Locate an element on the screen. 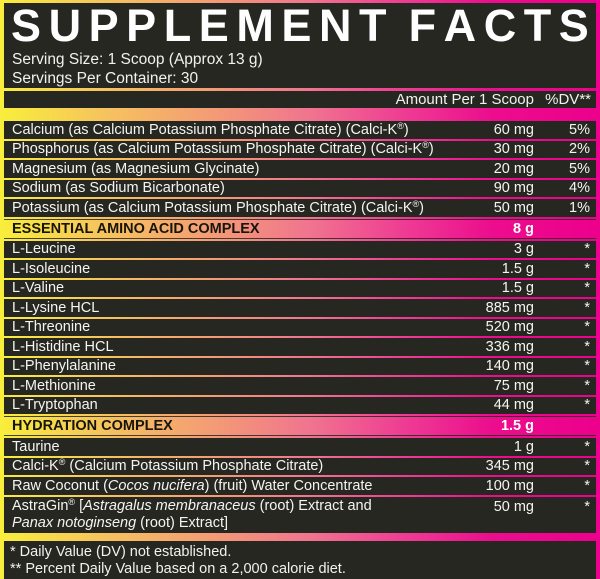 This screenshot has width=600, height=579. table-row: L-Threonine 520 mg * is located at coordinates (300, 327).